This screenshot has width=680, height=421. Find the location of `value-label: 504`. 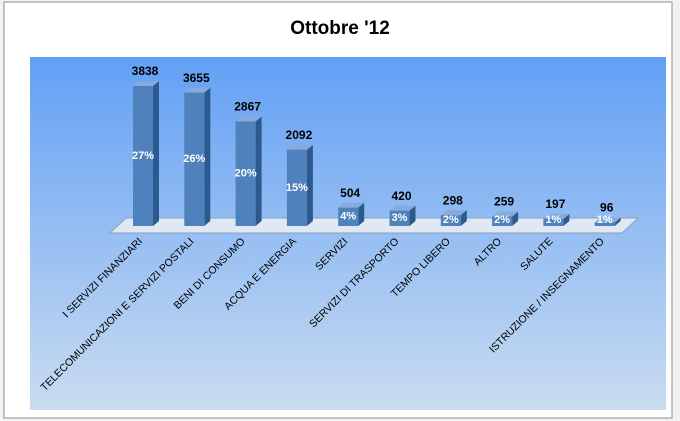

value-label: 504 is located at coordinates (350, 193).